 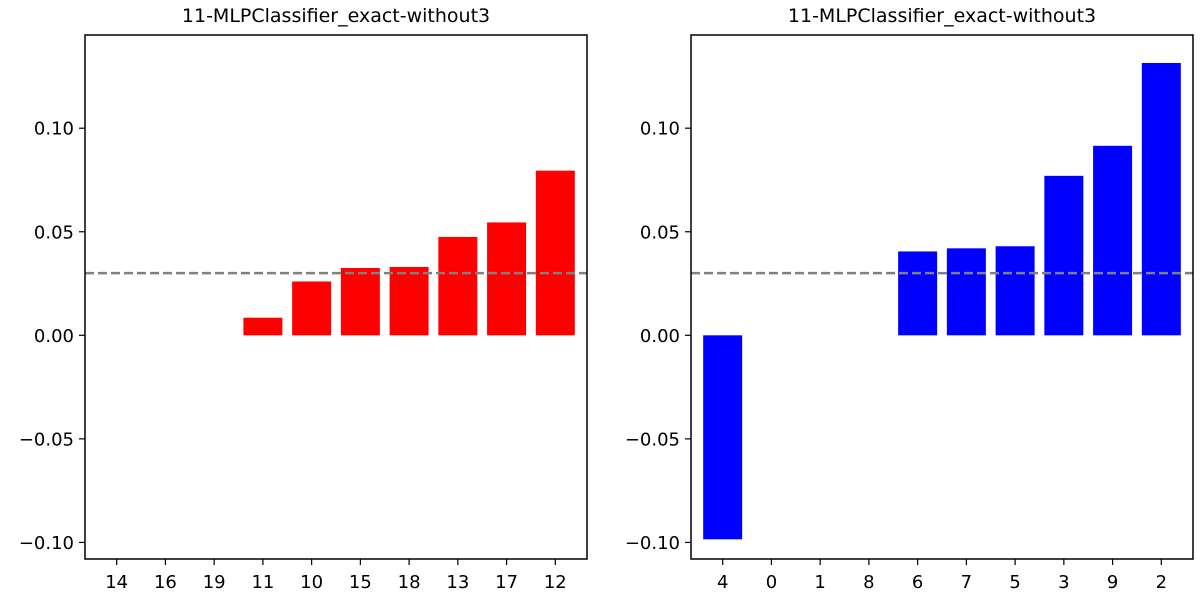 What do you see at coordinates (1014, 582) in the screenshot?
I see `x-tick-label: 5` at bounding box center [1014, 582].